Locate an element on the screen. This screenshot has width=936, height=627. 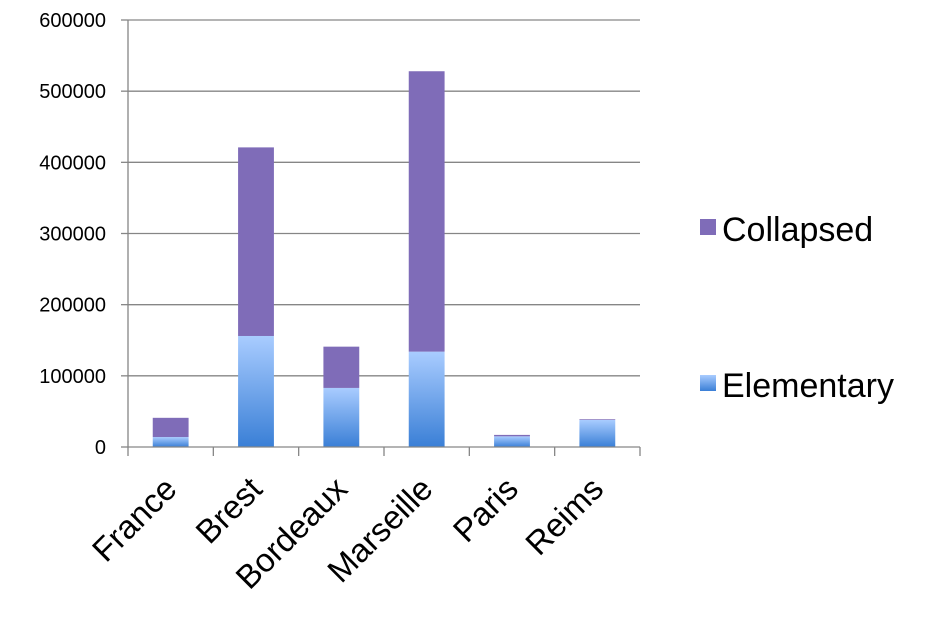
bar-elementary-france is located at coordinates (170, 442).